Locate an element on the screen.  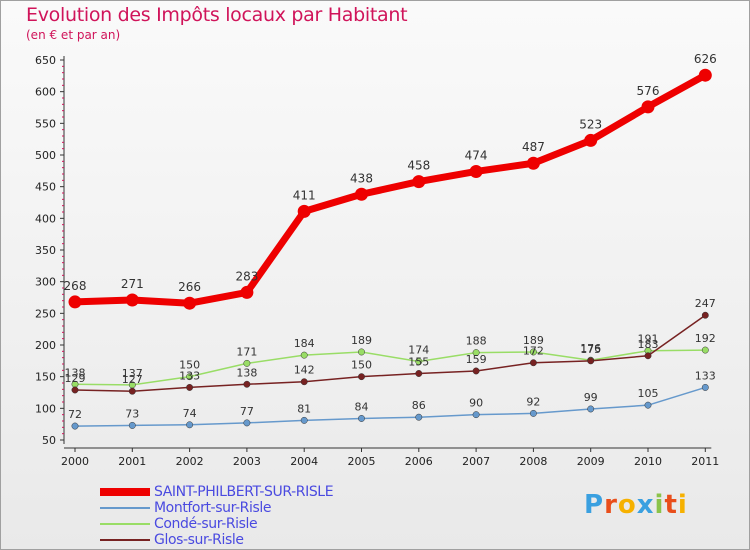
y-tick-label: 600 is located at coordinates (45, 92).